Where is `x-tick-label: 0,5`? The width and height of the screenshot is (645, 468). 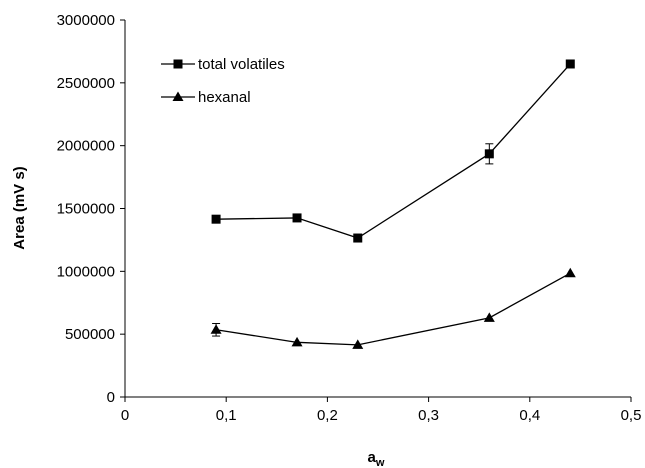
x-tick-label: 0,5 is located at coordinates (631, 415).